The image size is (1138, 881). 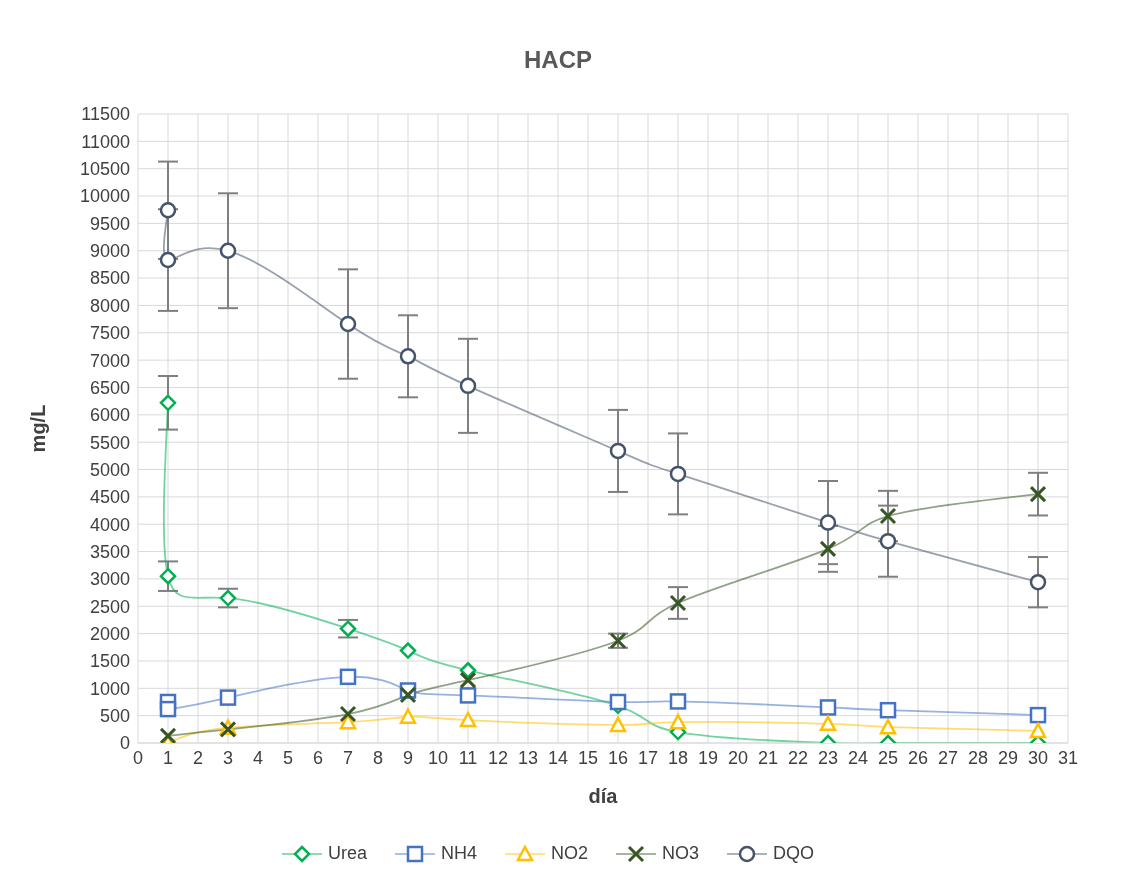 What do you see at coordinates (258, 757) in the screenshot?
I see `x-tick-label: 4` at bounding box center [258, 757].